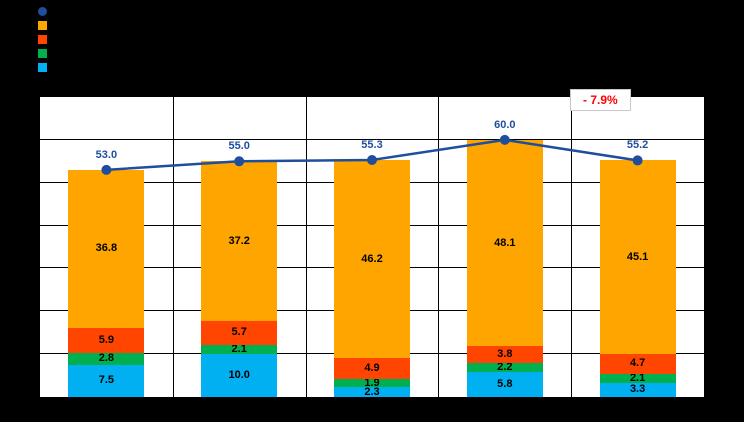 This screenshot has width=744, height=422. I want to click on bar-segment-green: 2.2, so click(504, 366).